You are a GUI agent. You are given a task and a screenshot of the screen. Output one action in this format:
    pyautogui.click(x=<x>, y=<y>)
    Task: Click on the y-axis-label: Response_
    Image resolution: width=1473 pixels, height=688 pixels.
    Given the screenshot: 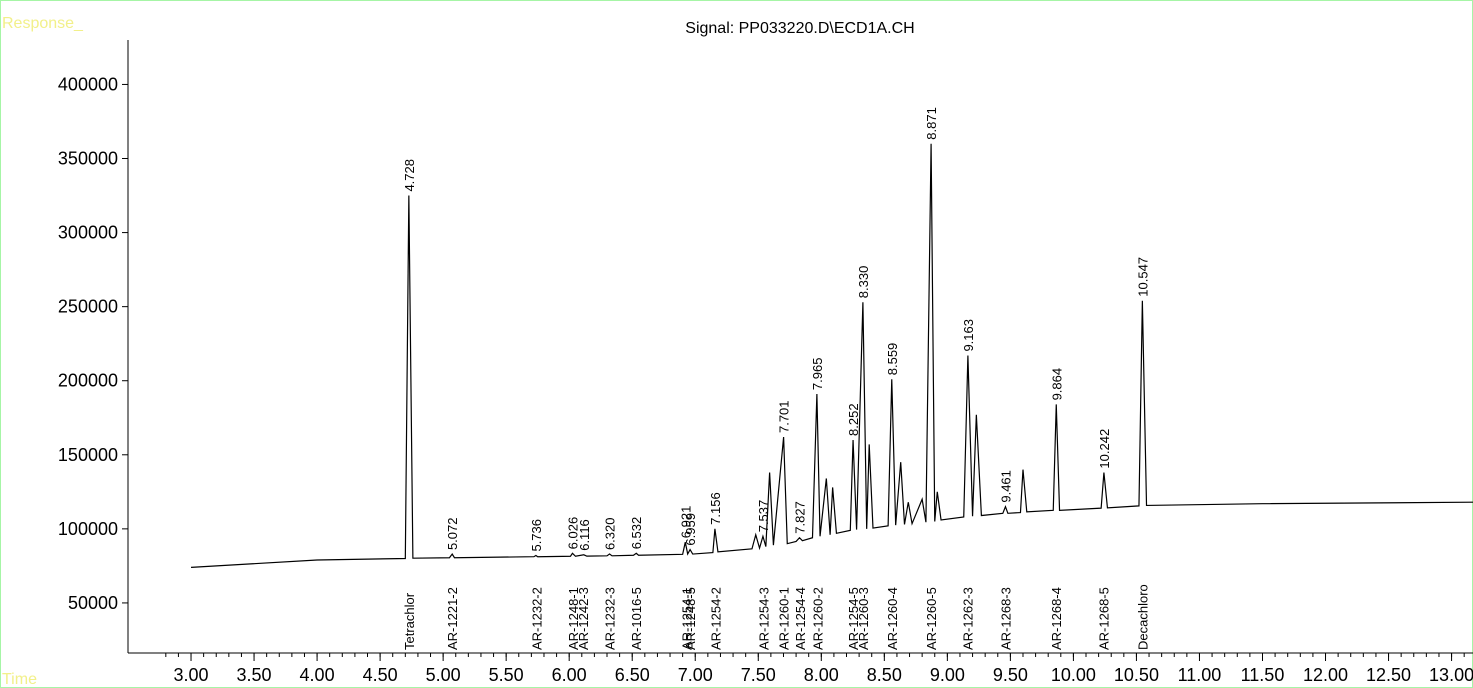 What is the action you would take?
    pyautogui.click(x=43, y=23)
    